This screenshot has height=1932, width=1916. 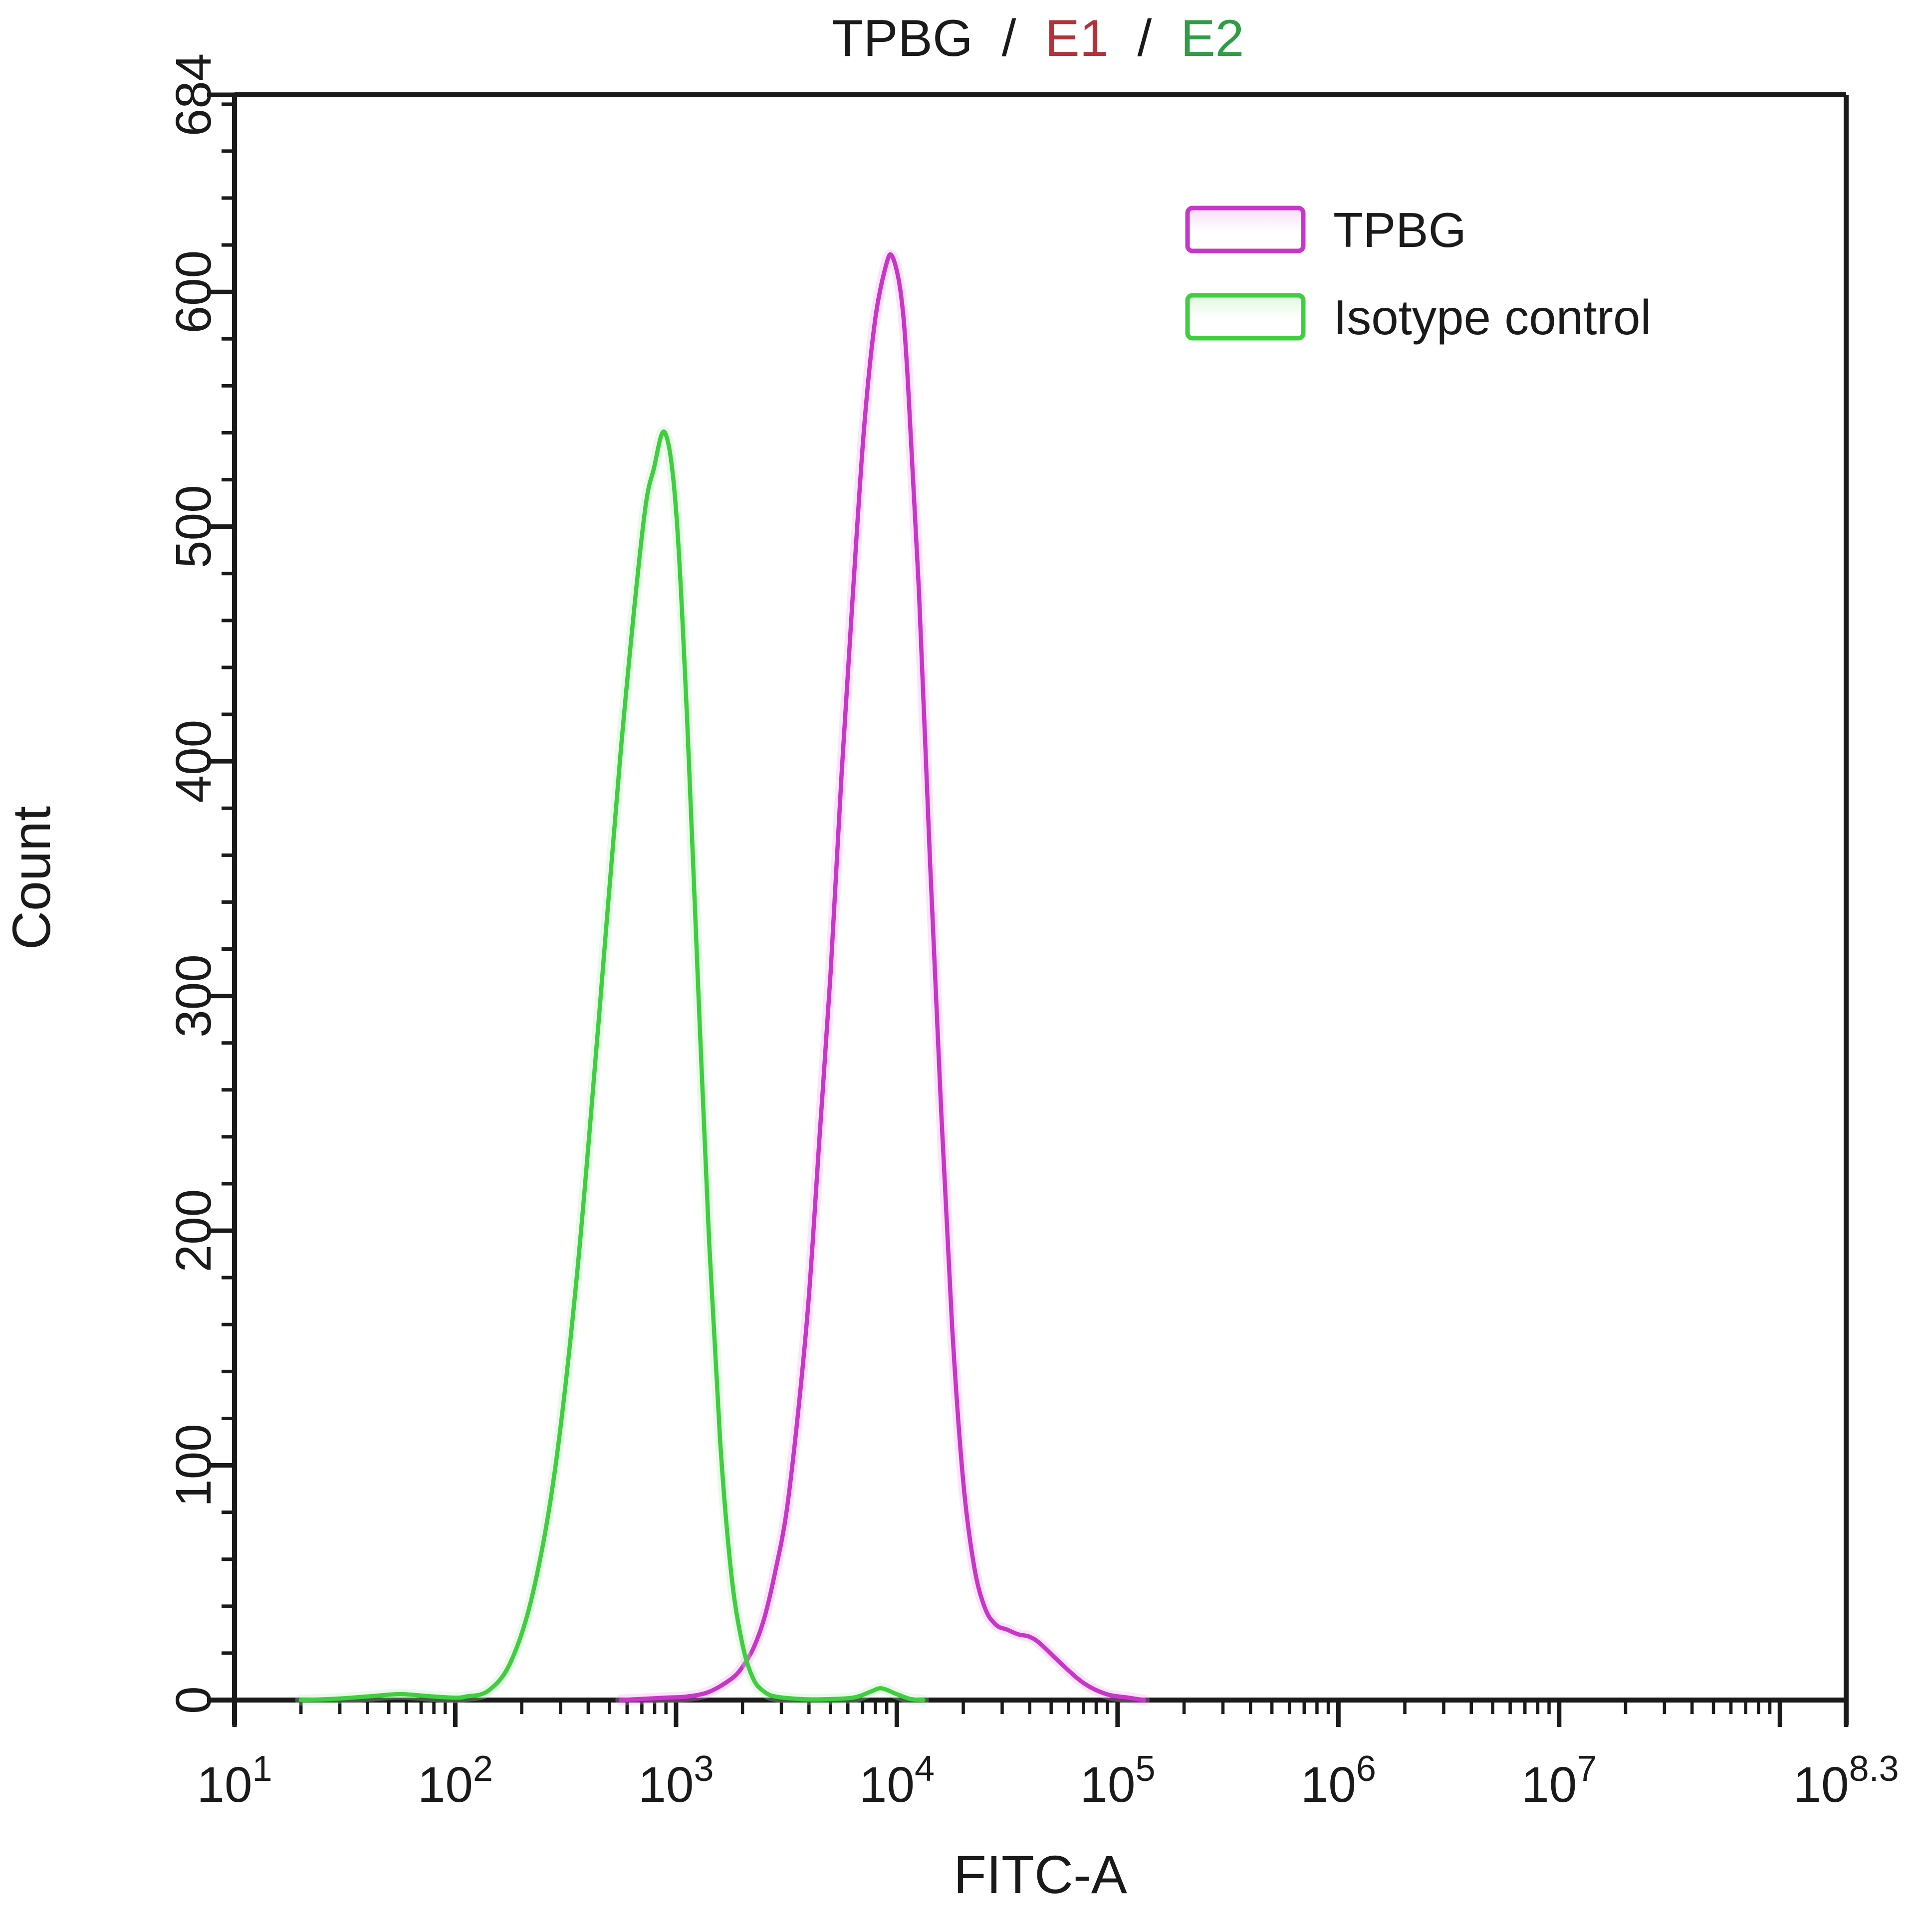 What do you see at coordinates (221, 897) in the screenshot?
I see `y-axis-ticks` at bounding box center [221, 897].